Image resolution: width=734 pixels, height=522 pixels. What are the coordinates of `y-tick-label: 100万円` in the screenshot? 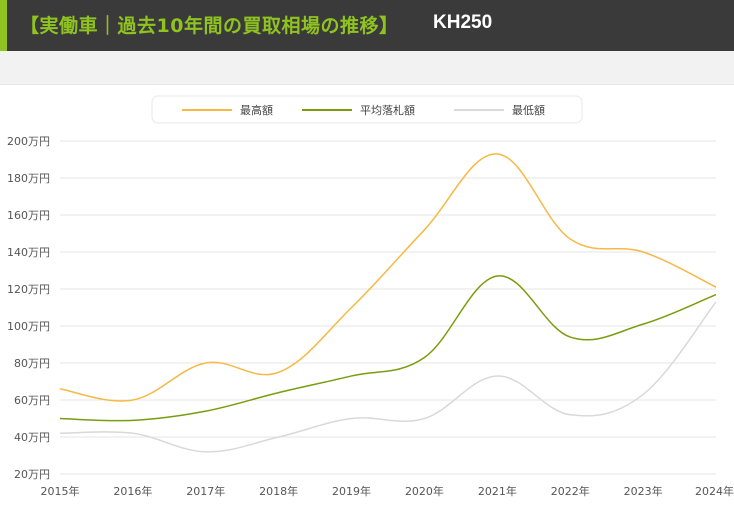 It's located at (28, 326).